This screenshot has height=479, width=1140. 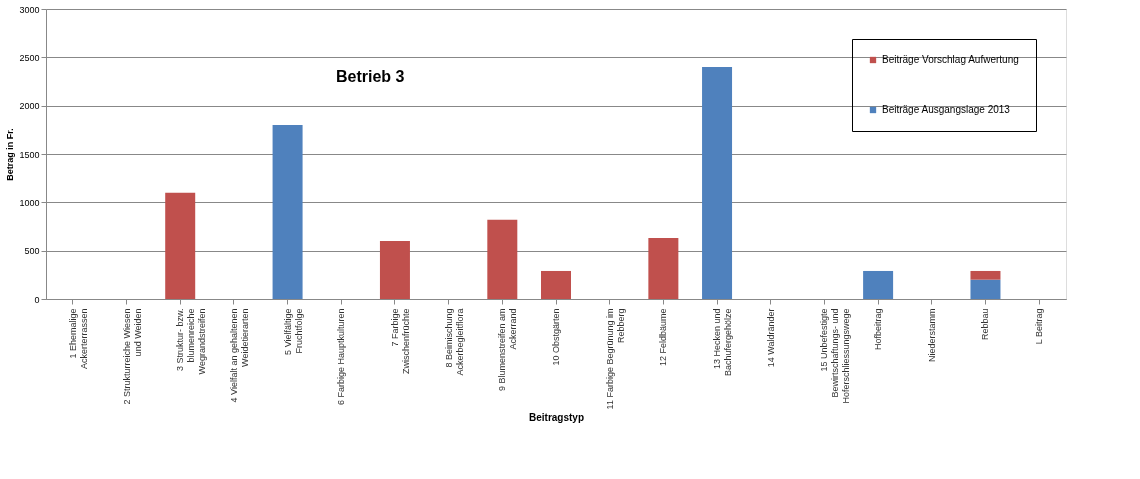 I want to click on y-tick-label: 3000, so click(x=29, y=9).